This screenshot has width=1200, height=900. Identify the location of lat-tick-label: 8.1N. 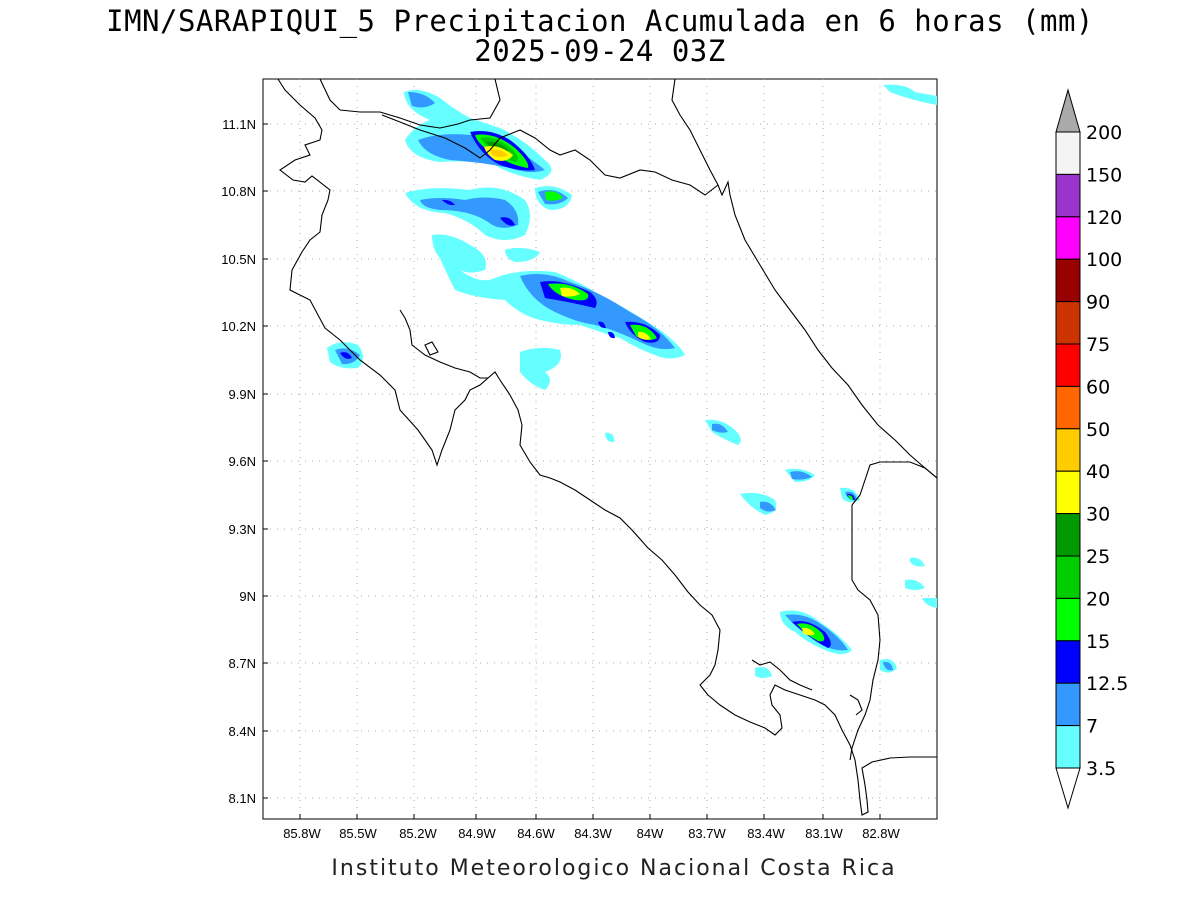
(242, 798).